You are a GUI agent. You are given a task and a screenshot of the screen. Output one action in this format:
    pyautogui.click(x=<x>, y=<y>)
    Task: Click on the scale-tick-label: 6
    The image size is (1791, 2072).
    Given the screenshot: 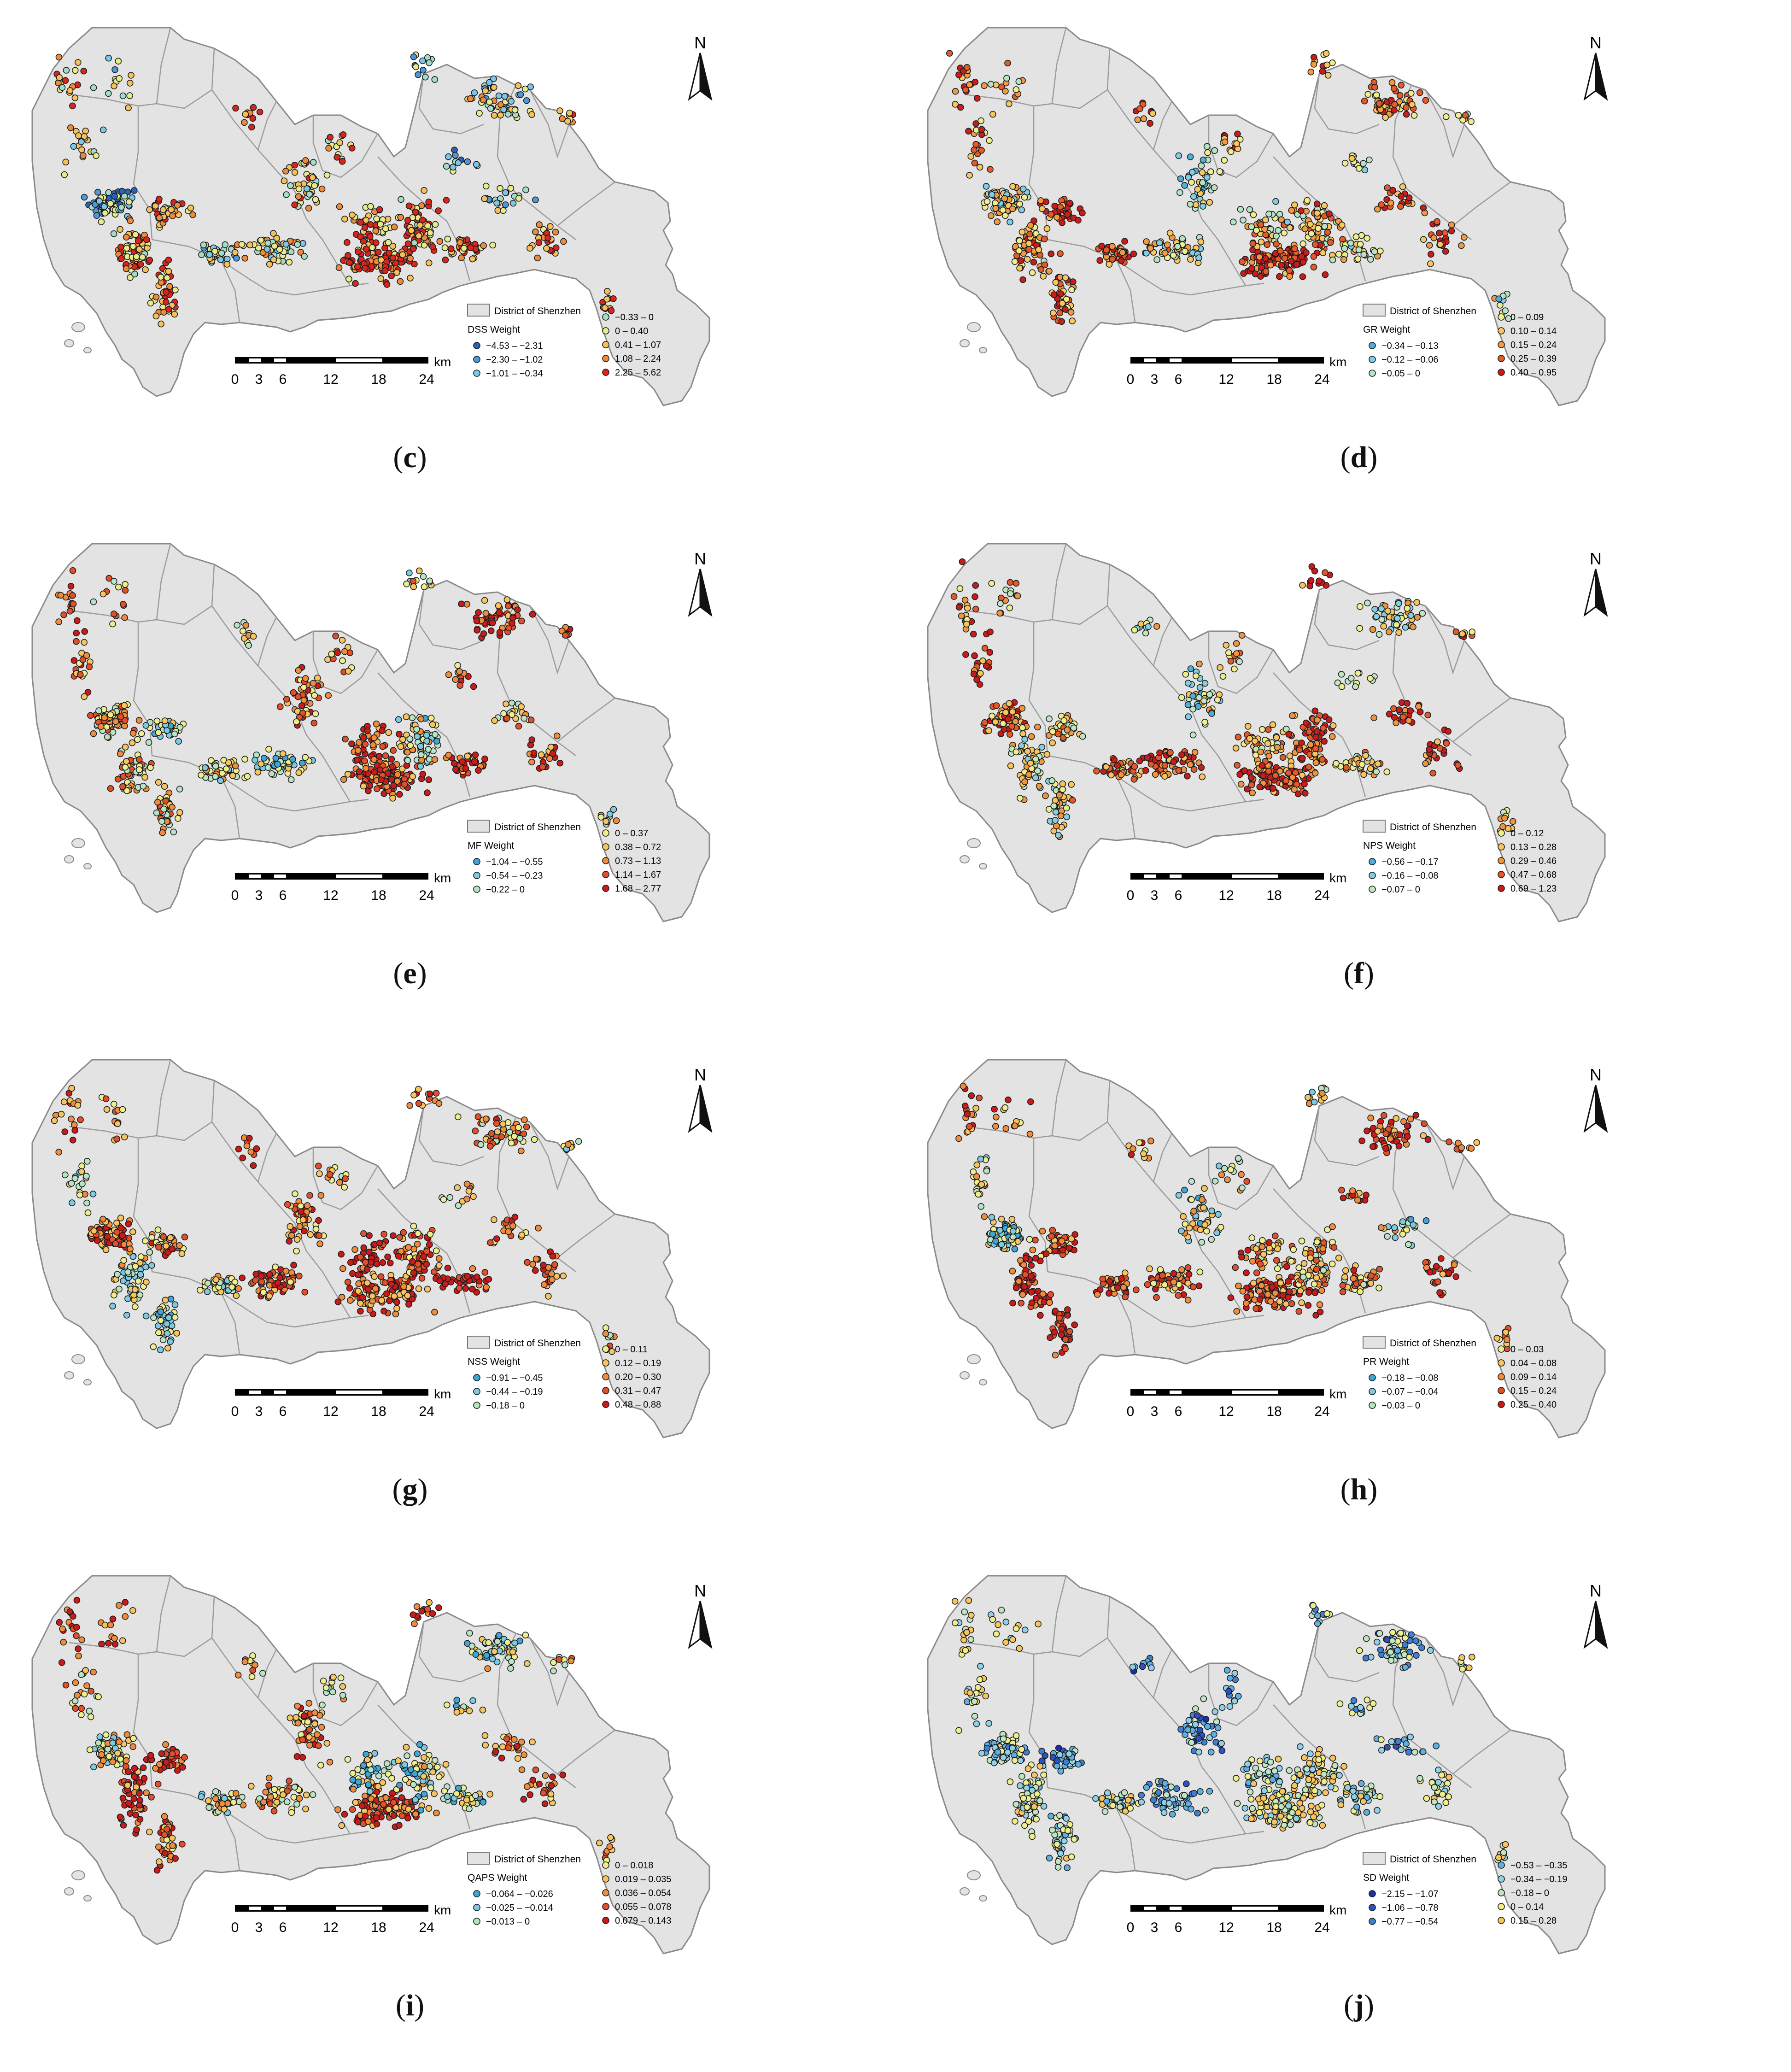 What is the action you would take?
    pyautogui.click(x=283, y=1412)
    